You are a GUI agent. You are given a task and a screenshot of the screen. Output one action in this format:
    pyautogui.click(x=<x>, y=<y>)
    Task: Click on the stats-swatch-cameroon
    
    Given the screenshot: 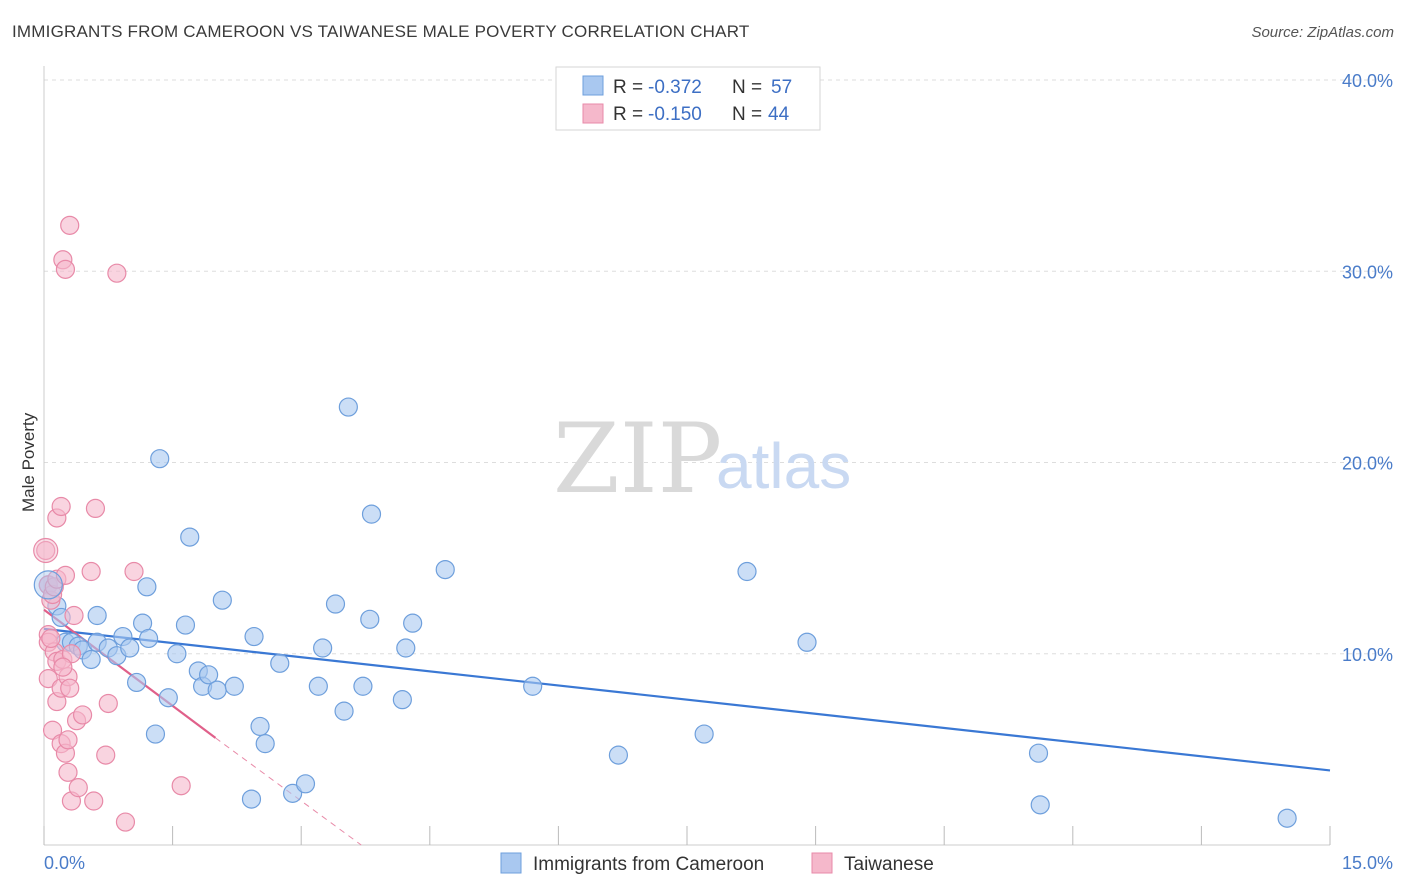 What is the action you would take?
    pyautogui.click(x=593, y=85)
    